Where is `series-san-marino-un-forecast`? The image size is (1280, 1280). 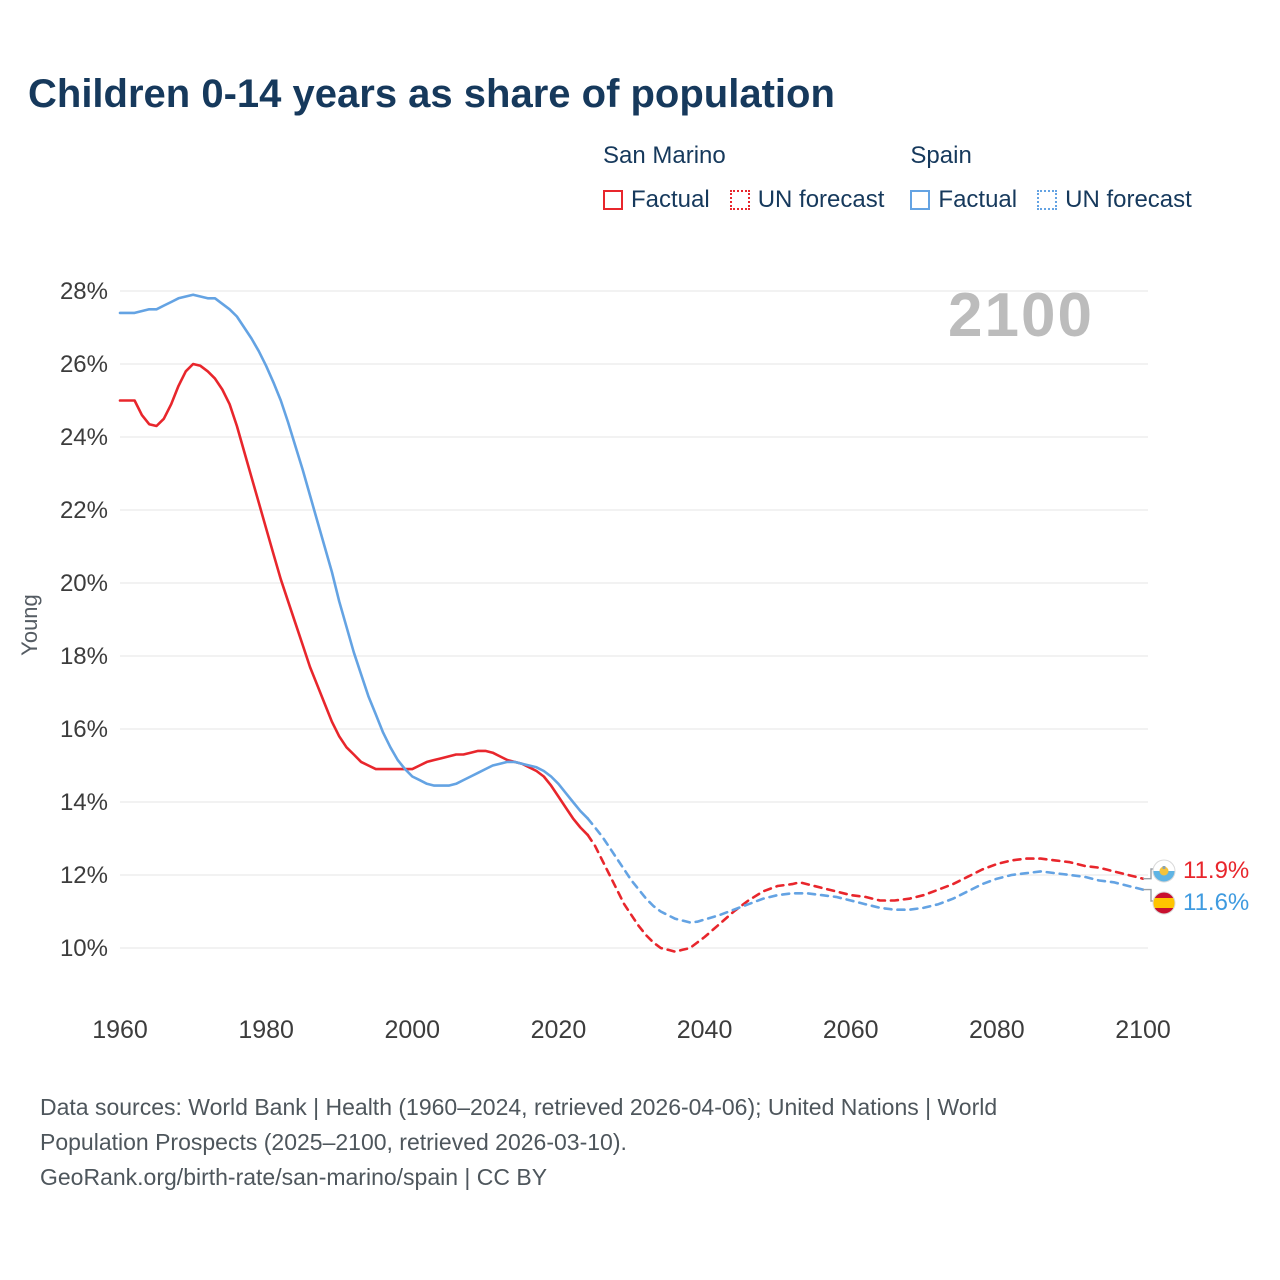 series-san-marino-un-forecast is located at coordinates (865, 893).